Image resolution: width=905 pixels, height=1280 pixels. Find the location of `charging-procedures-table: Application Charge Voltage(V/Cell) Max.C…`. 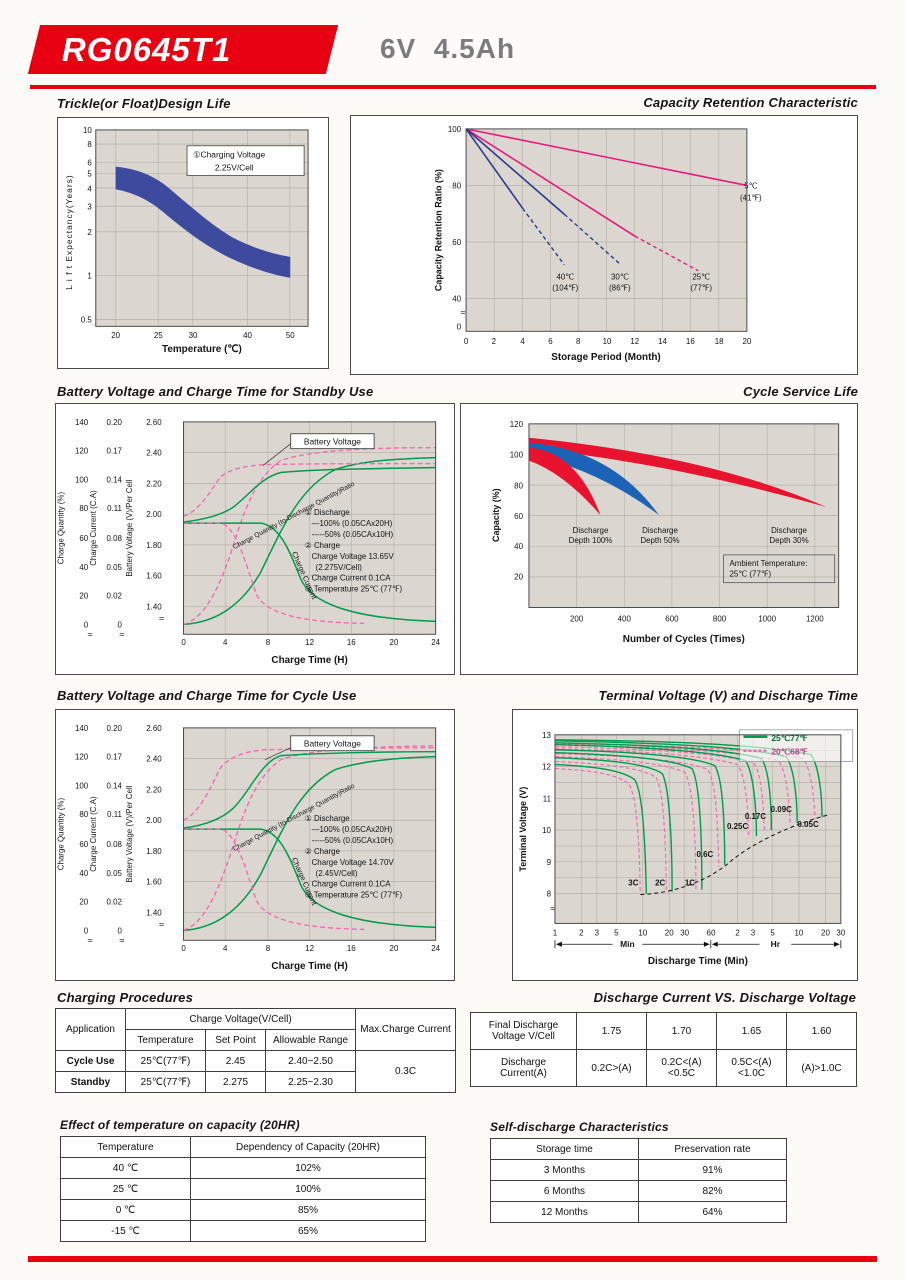

charging-procedures-table: Application Charge Voltage(V/Cell) Max.C… is located at coordinates (256, 1050).